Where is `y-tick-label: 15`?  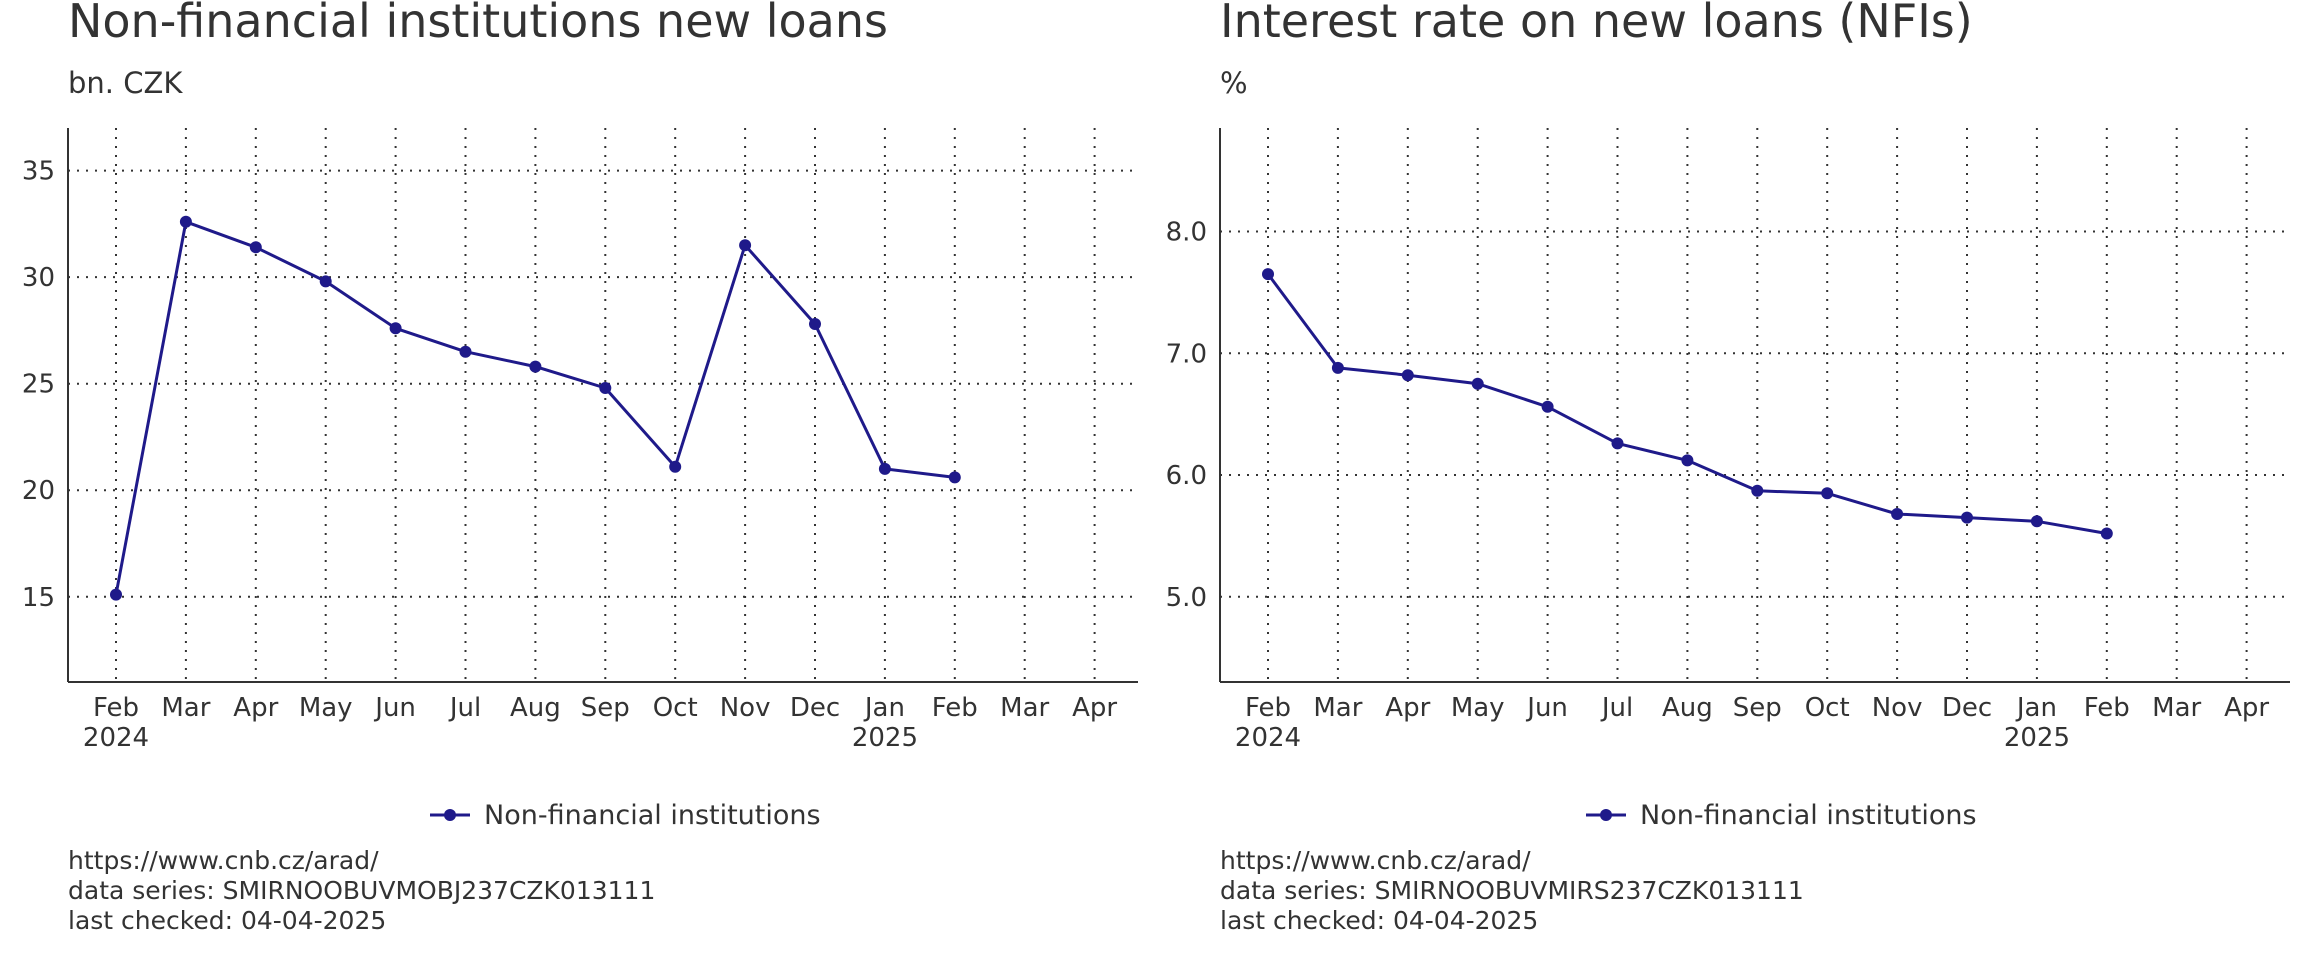 y-tick-label: 15 is located at coordinates (38, 598).